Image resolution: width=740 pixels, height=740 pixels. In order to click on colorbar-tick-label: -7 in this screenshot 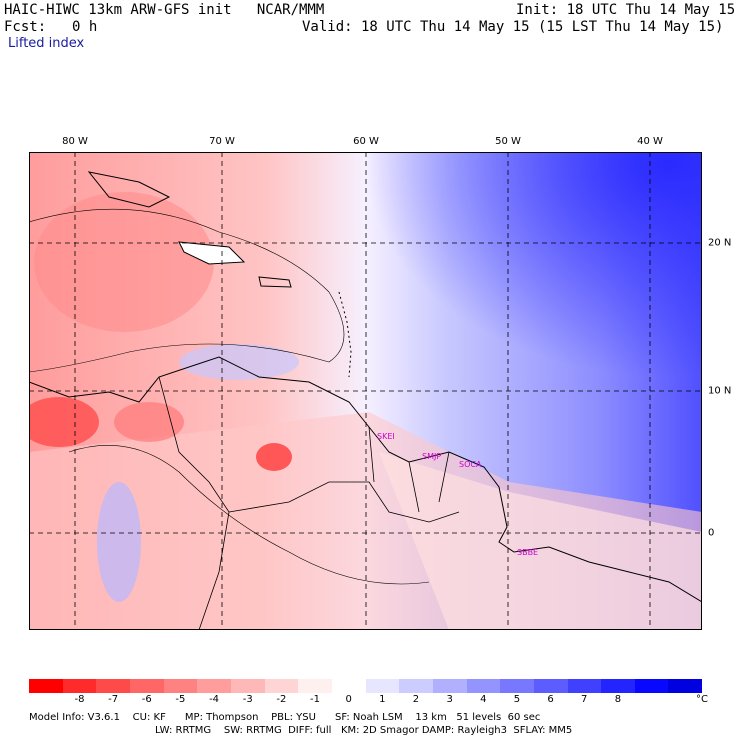, I will do `click(113, 699)`.